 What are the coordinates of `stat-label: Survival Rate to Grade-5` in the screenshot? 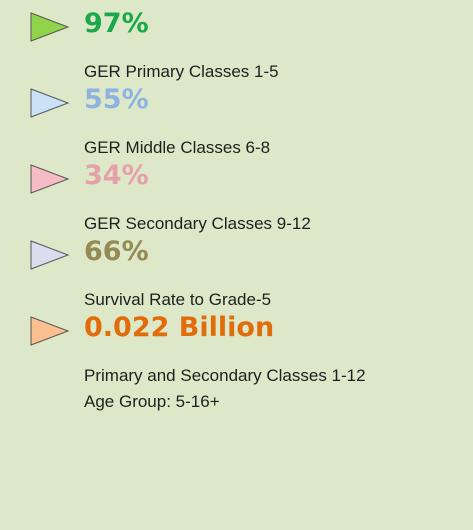 It's located at (178, 299).